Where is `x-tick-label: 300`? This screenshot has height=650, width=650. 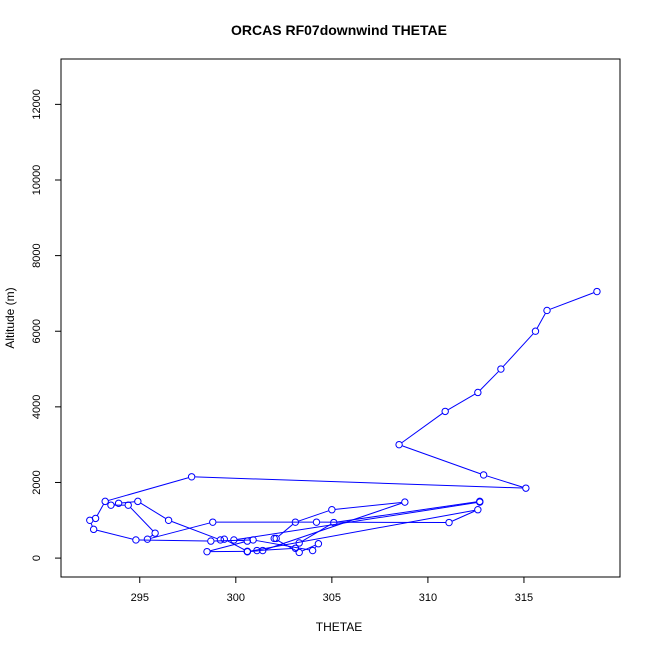 x-tick-label: 300 is located at coordinates (236, 598).